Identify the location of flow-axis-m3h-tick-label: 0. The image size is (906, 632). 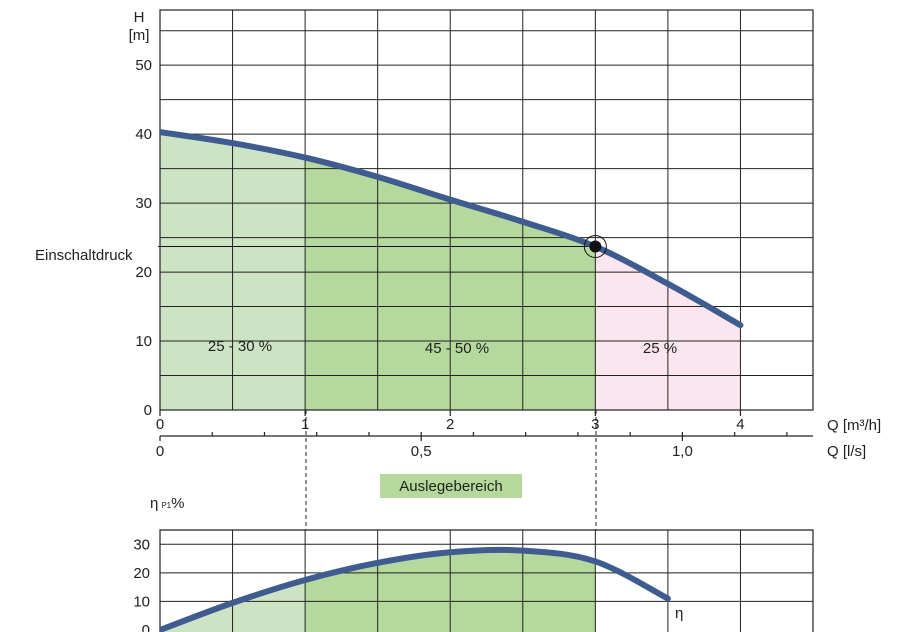
(160, 424).